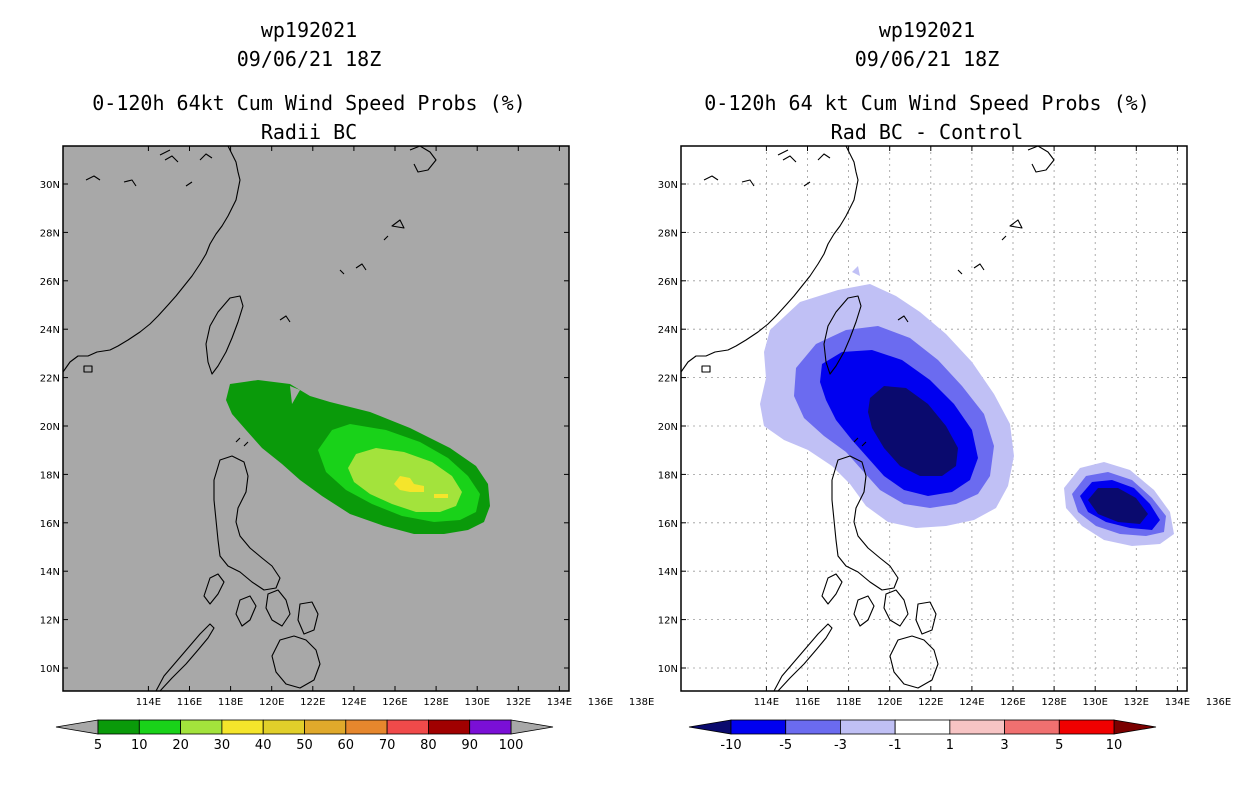  What do you see at coordinates (927, 59) in the screenshot?
I see `right-title-date: 09/06/21 18Z` at bounding box center [927, 59].